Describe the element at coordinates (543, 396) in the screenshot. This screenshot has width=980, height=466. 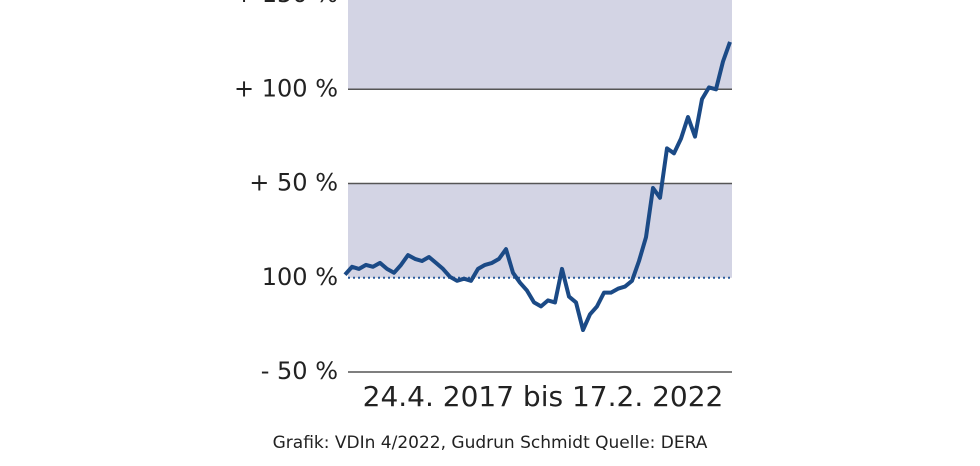
I see `x-range-label: 24.4. 2017 bis 17.2. 2022` at that location.